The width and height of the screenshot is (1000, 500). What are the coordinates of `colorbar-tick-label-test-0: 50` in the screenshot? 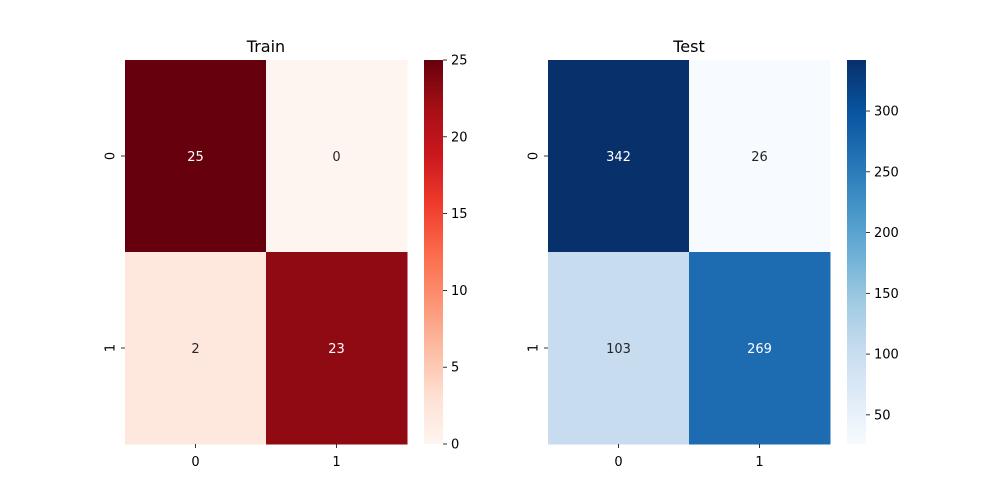 It's located at (882, 415).